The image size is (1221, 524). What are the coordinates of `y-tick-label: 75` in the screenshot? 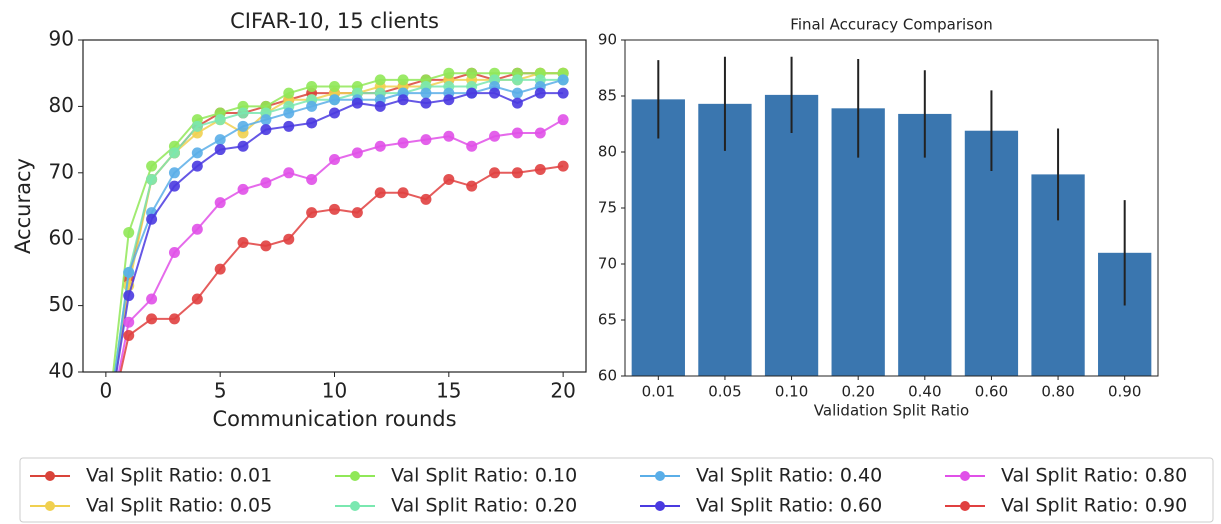 It's located at (607, 208).